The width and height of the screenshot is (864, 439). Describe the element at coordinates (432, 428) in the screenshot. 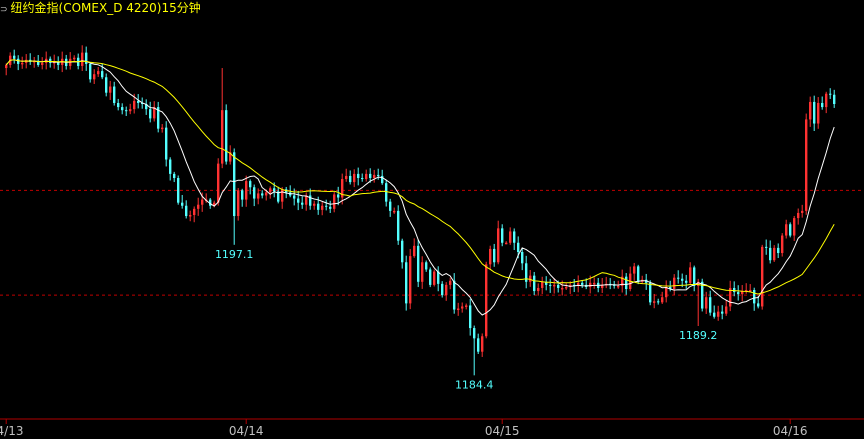

I see `x-axis: 04/13 04/14 04/15 04/16` at that location.